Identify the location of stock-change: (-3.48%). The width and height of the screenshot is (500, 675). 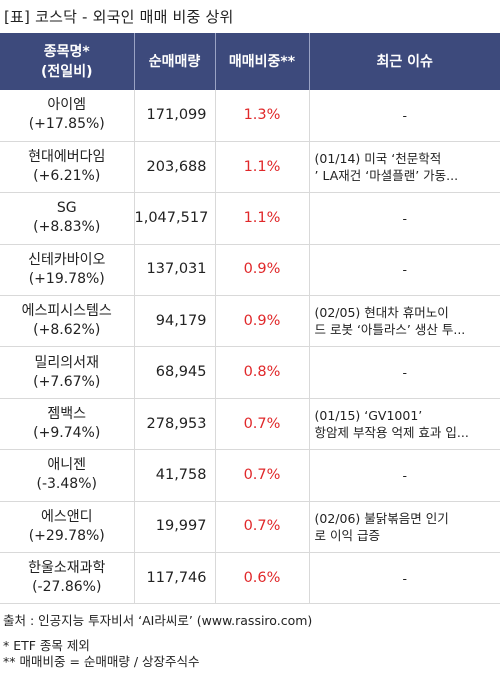
(66, 484).